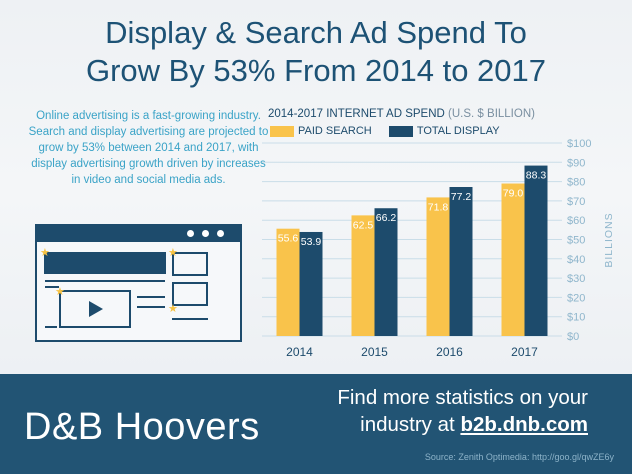 The height and width of the screenshot is (474, 632). What do you see at coordinates (576, 260) in the screenshot?
I see `y-tick-label: $40` at bounding box center [576, 260].